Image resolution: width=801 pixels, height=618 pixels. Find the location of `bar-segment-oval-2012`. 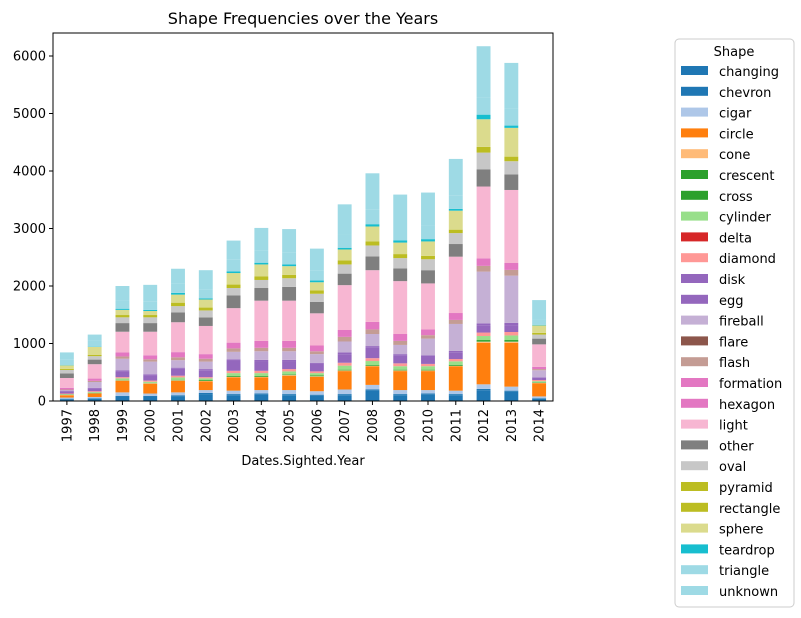

bar-segment-oval-2012 is located at coordinates (483, 161).